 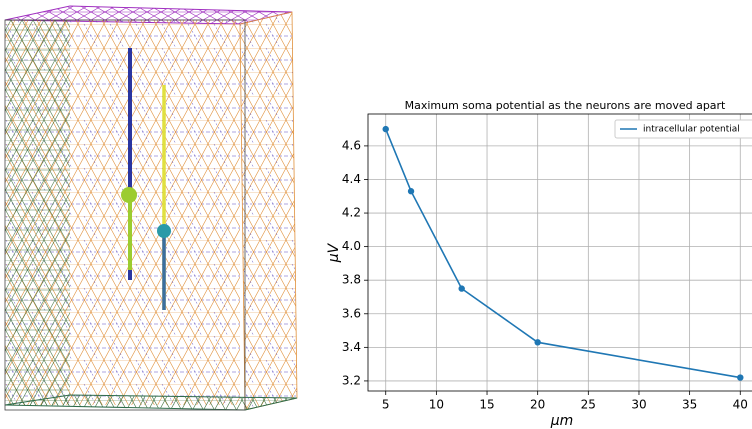 I want to click on y-axis-label: μV, so click(x=334, y=252).